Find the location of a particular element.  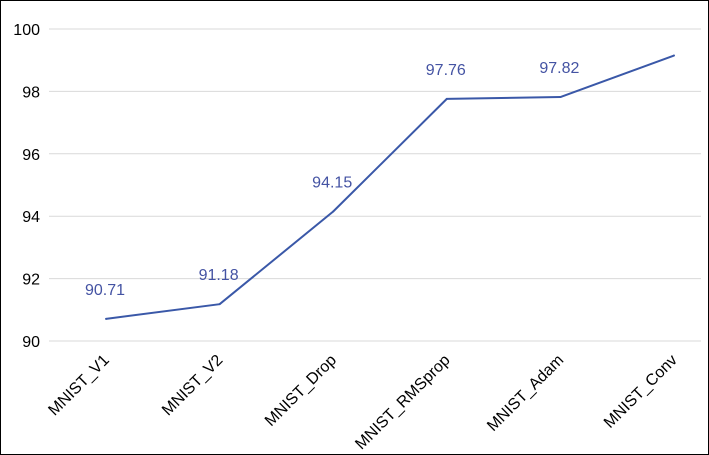

data-label: 91.18 is located at coordinates (219, 275).